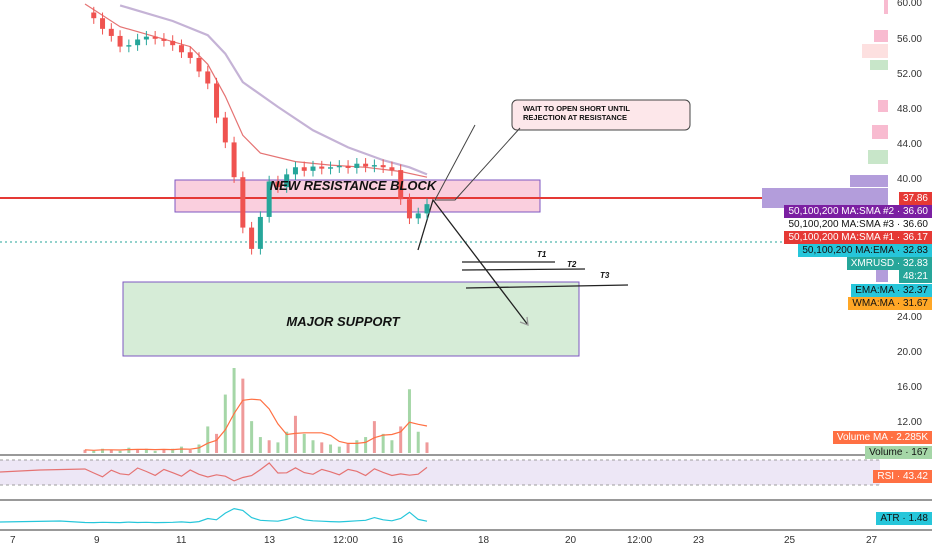 Image resolution: width=932 pixels, height=555 pixels. What do you see at coordinates (872, 540) in the screenshot?
I see `time-axis-tick: 27` at bounding box center [872, 540].